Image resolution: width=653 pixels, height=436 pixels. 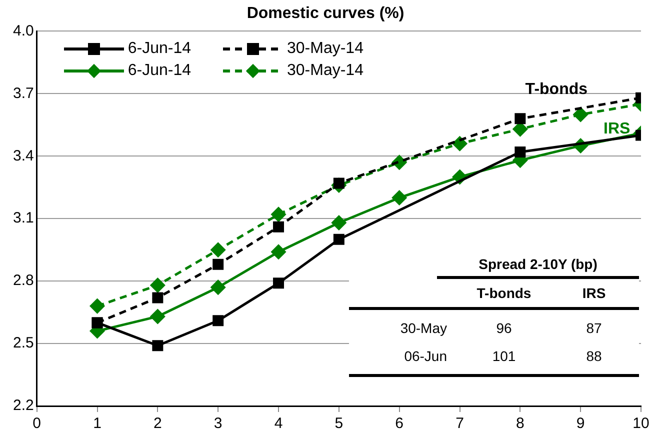 What do you see at coordinates (23, 93) in the screenshot?
I see `y-tick-label: 3.7` at bounding box center [23, 93].